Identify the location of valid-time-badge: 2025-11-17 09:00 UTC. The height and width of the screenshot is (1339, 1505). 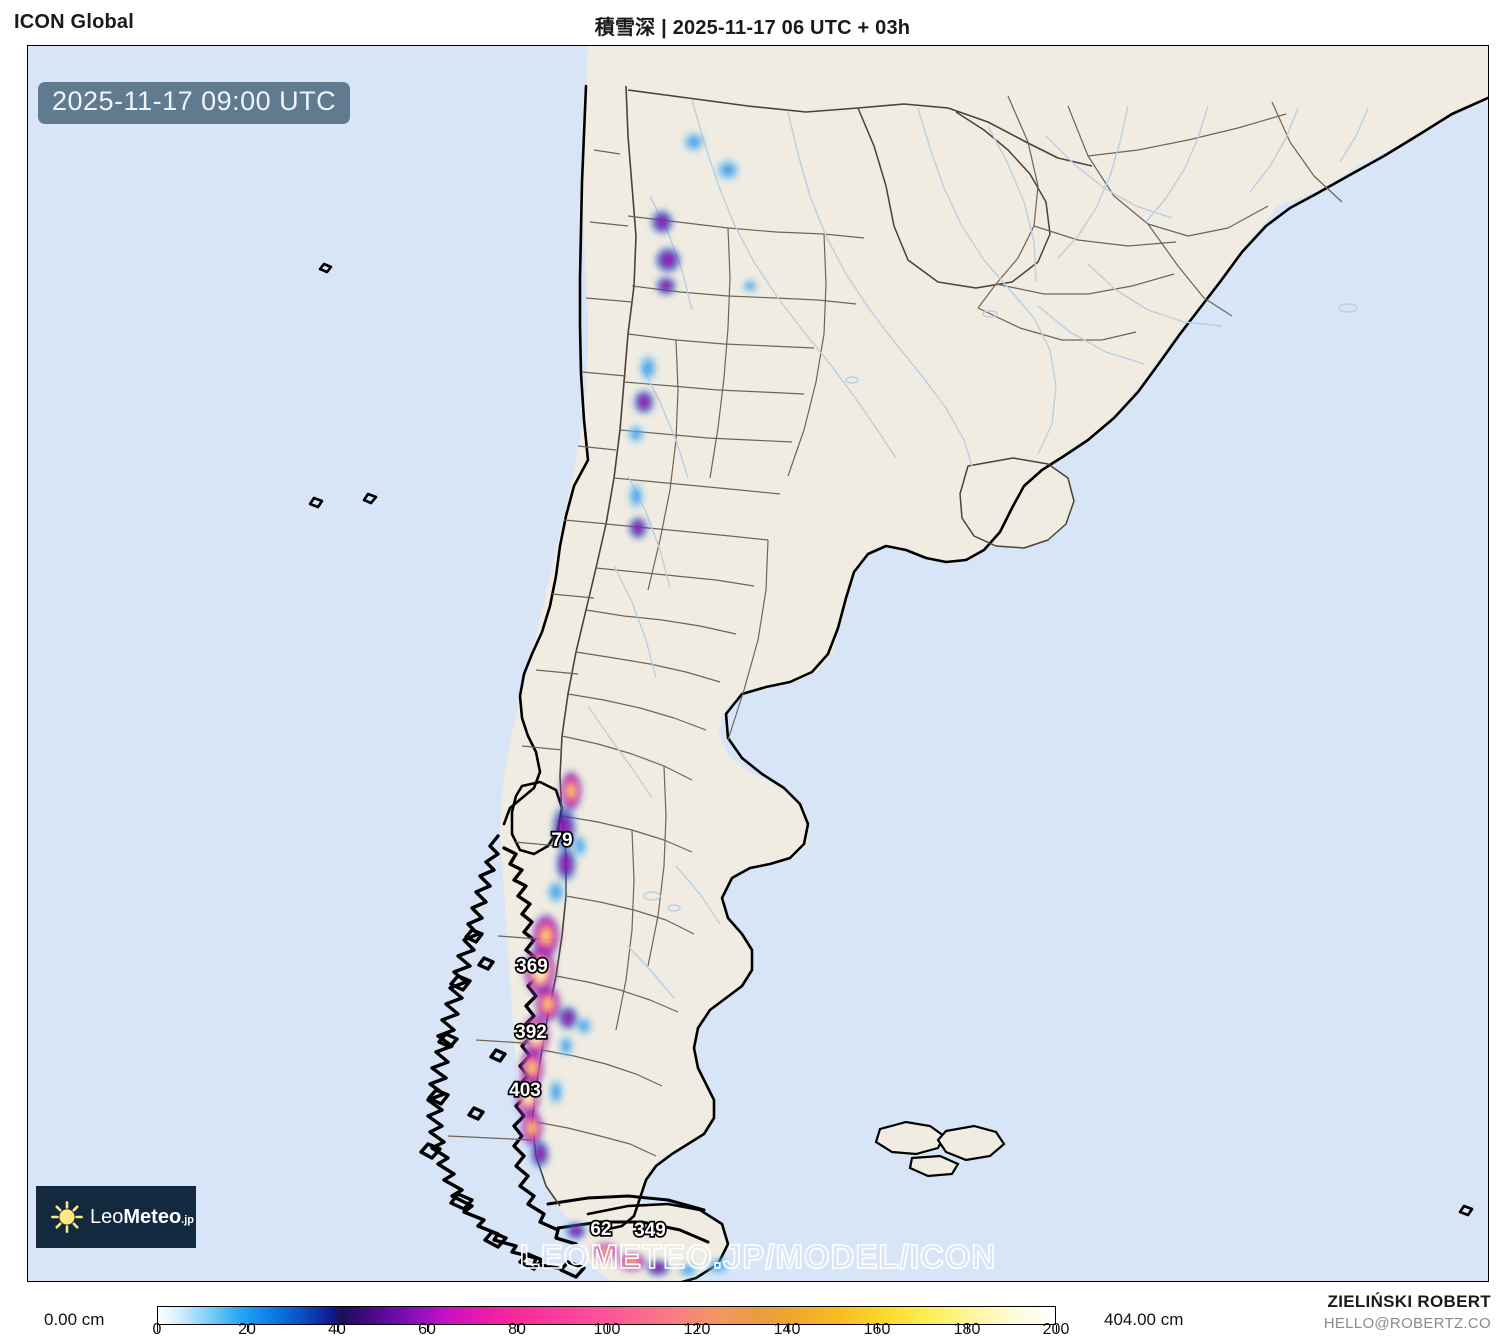
(194, 103).